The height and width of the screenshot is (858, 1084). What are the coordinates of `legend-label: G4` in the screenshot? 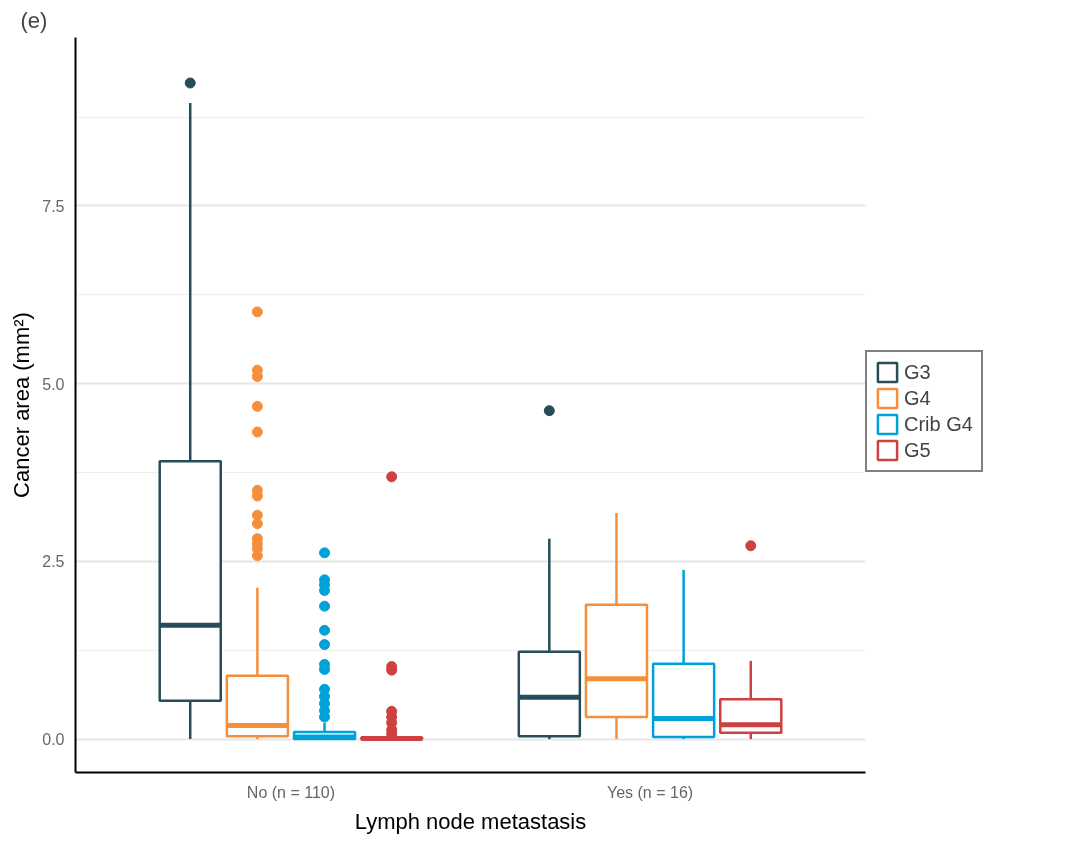 It's located at (917, 398).